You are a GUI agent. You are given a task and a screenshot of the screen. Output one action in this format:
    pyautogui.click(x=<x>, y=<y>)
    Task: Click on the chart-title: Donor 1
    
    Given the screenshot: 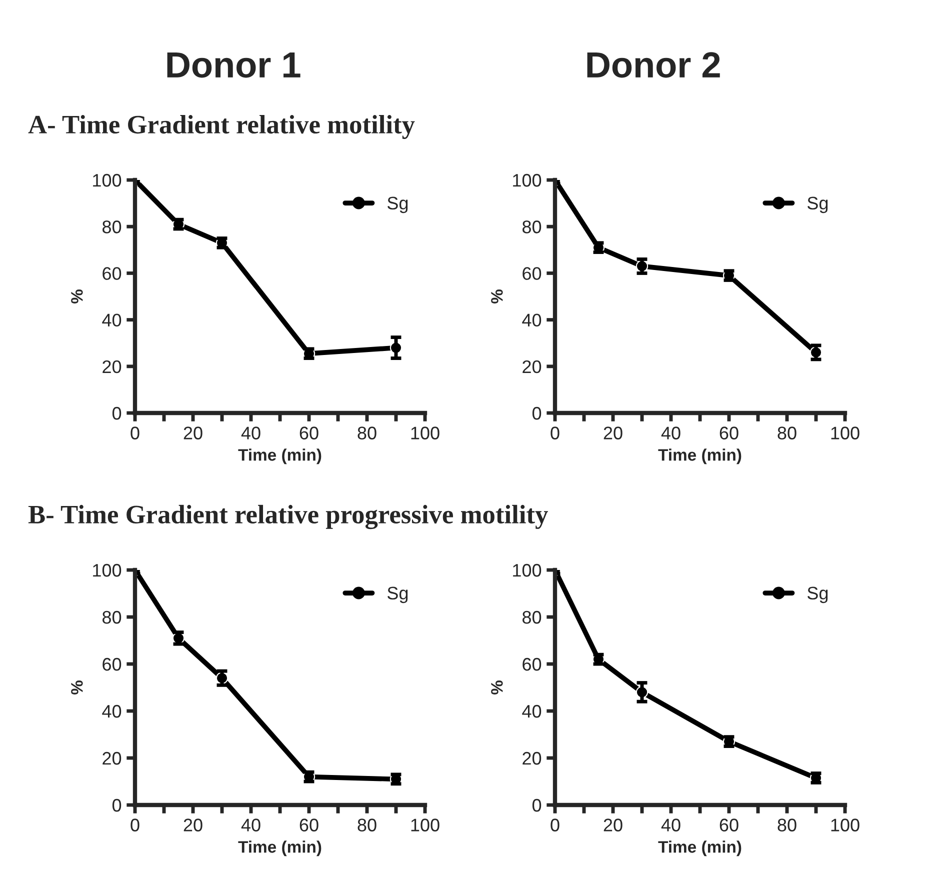 What is the action you would take?
    pyautogui.click(x=233, y=65)
    